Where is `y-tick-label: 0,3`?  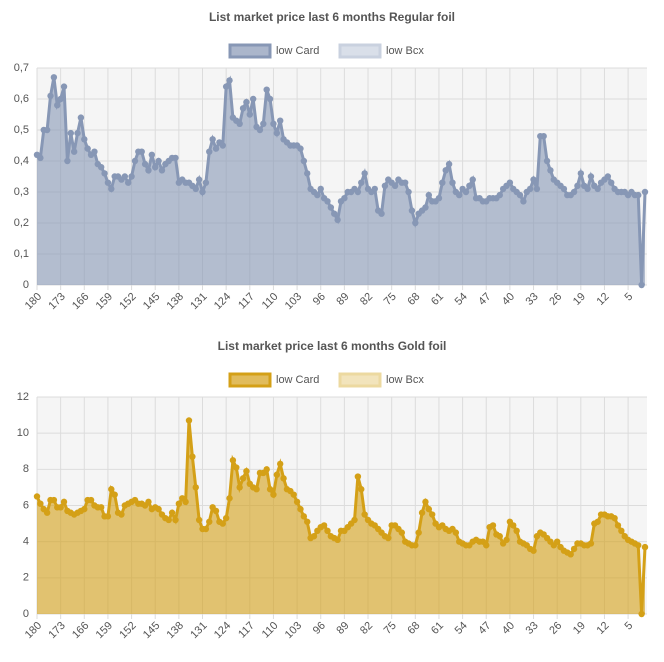 y-tick-label: 0,3 is located at coordinates (21, 192).